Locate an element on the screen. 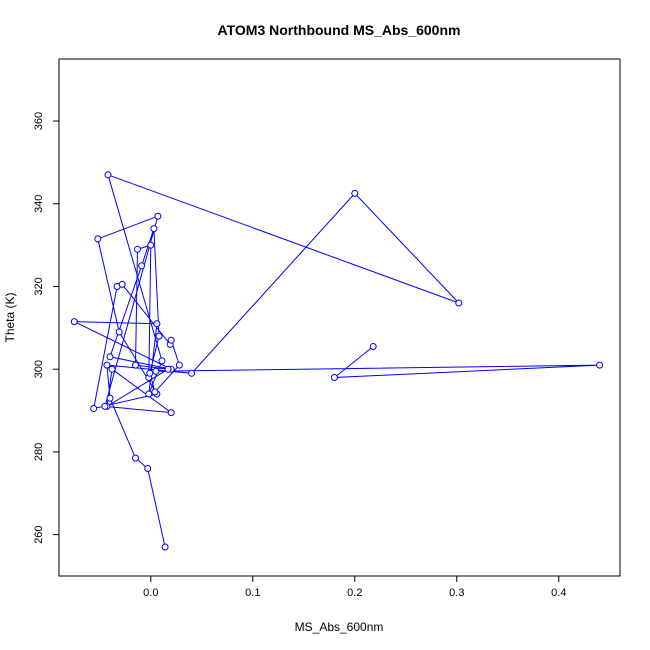 The image size is (650, 650). x-tick-label: 0.4 is located at coordinates (558, 593).